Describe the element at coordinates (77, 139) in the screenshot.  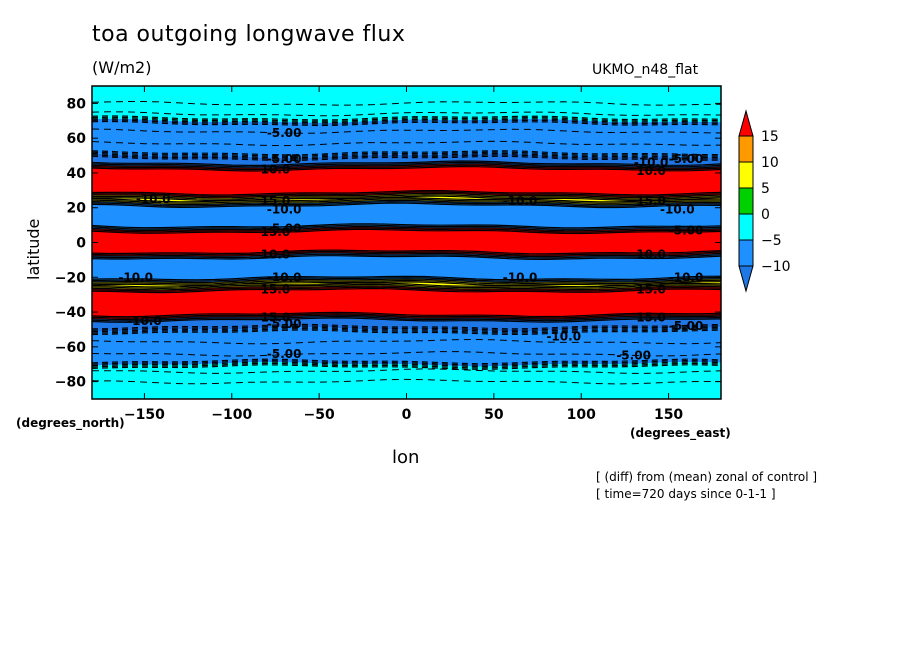
I see `y-tick-label: 60` at that location.